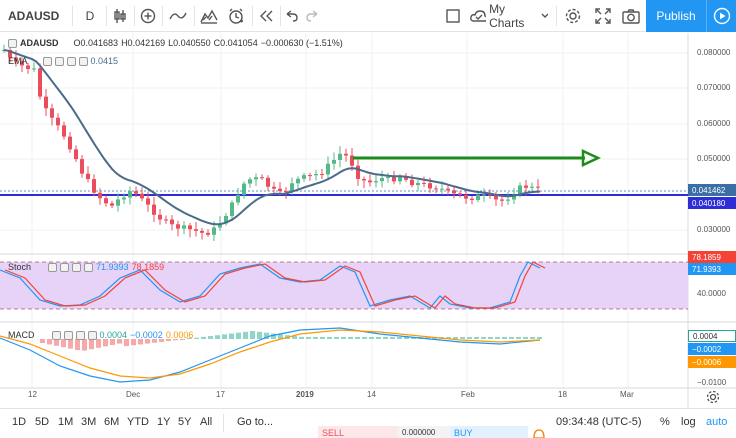 Image resolution: width=736 pixels, height=438 pixels. I want to click on clock: 09:34:48 (UTC-5), so click(599, 422).